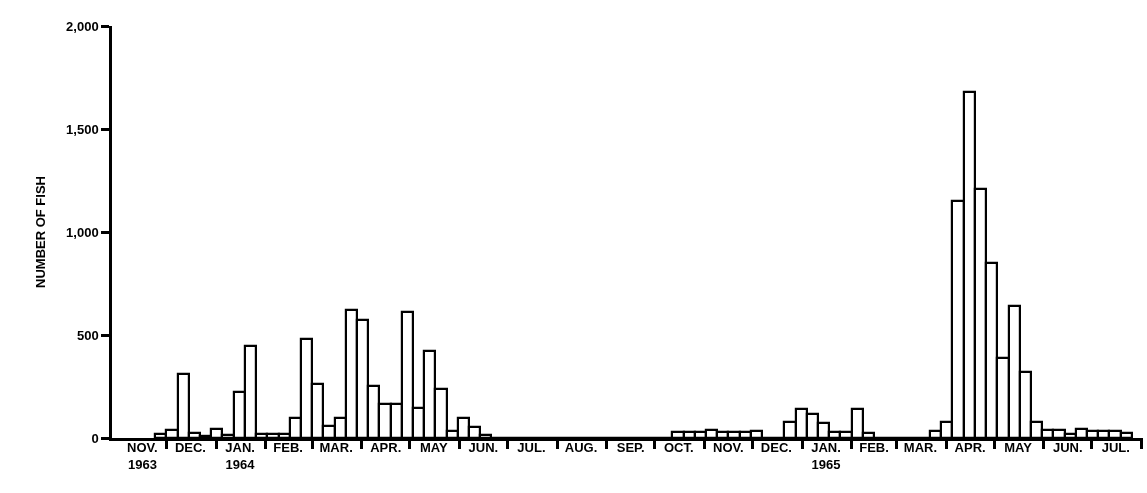 Image resolution: width=1147 pixels, height=493 pixels. Describe the element at coordinates (82, 129) in the screenshot. I see `y-tick-label: 1,500` at that location.